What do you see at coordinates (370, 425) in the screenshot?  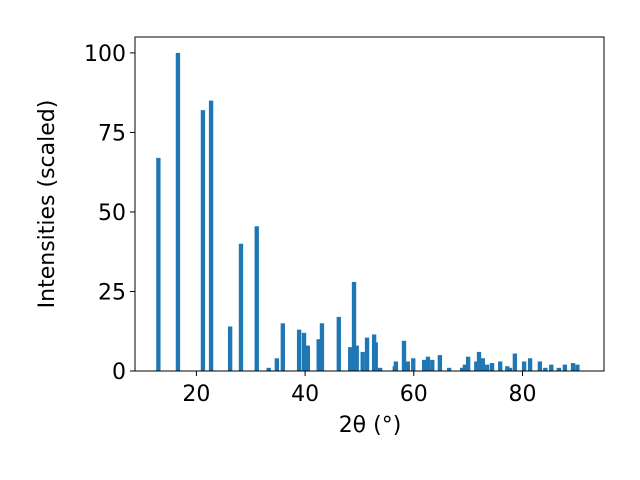 I see `x-axis-label: 2θ (°)` at bounding box center [370, 425].